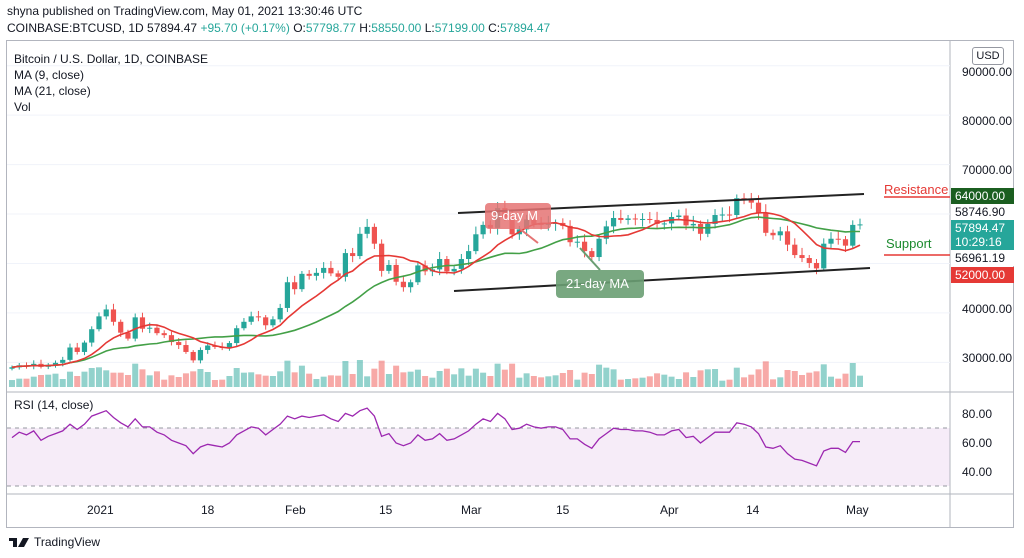  Describe the element at coordinates (987, 309) in the screenshot. I see `price-tick: 40000.00` at that location.